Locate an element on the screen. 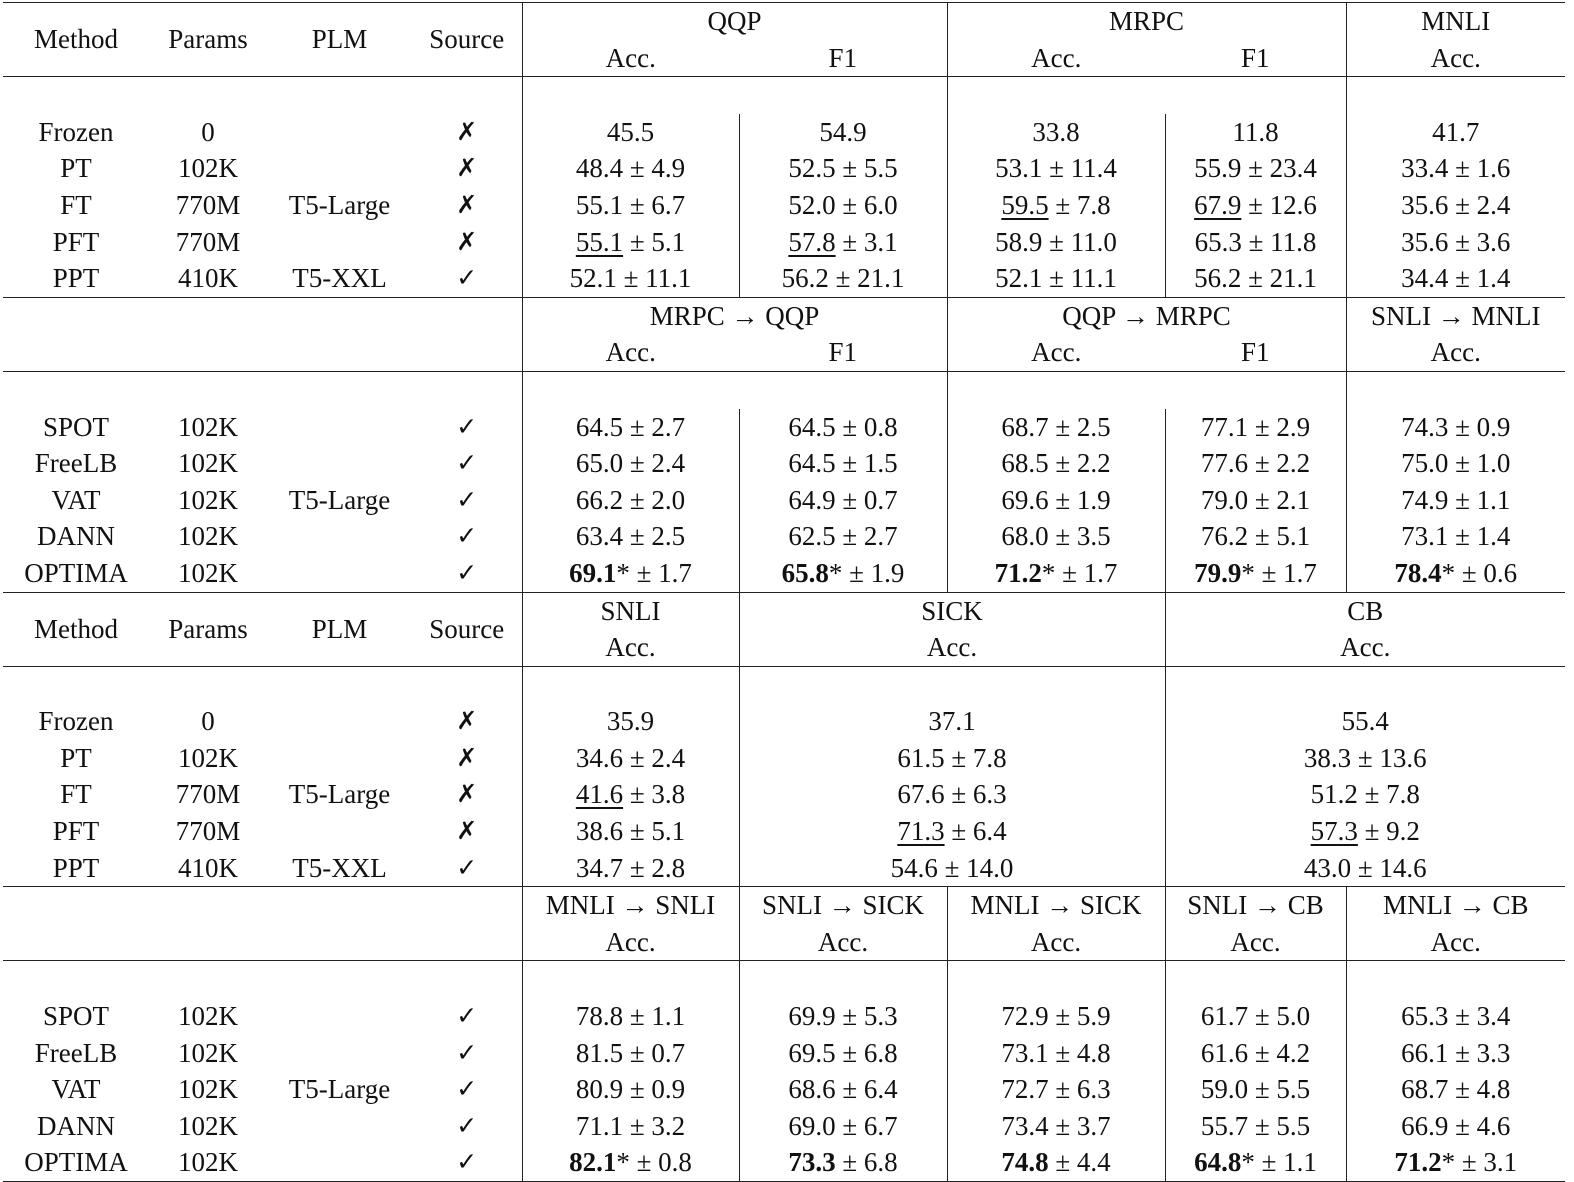 The height and width of the screenshot is (1182, 1574). score-cell-best: 82.1* ± 0.8 is located at coordinates (630, 1163).